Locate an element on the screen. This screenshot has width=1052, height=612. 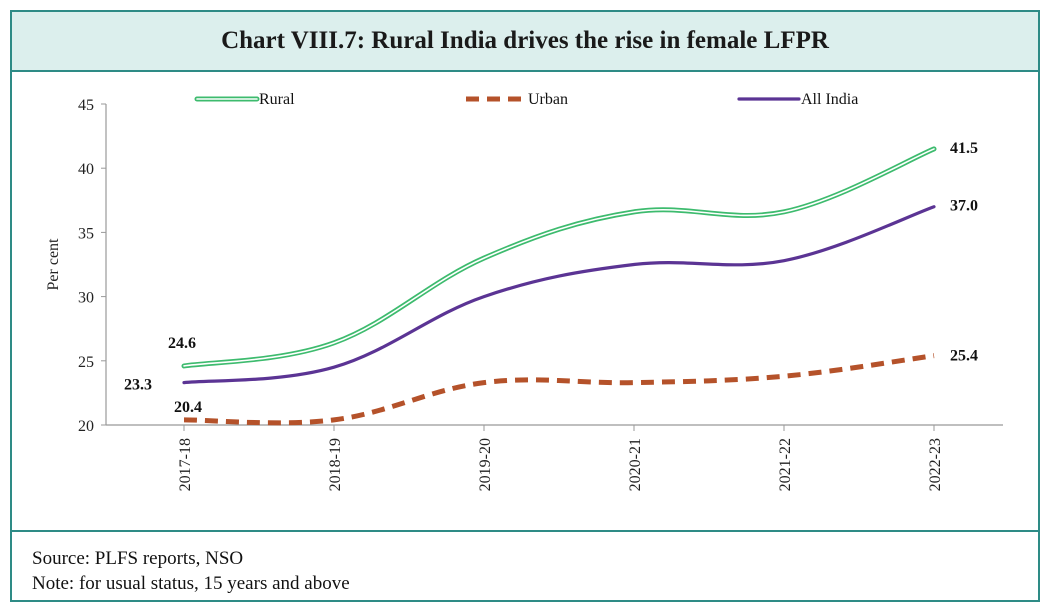
data-label-urban: 25.4 is located at coordinates (964, 356).